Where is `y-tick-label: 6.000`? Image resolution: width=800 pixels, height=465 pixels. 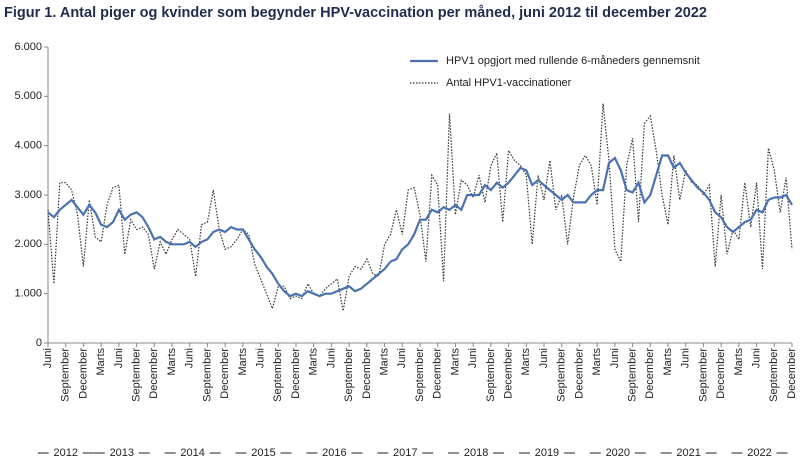 y-tick-label: 6.000 is located at coordinates (28, 47).